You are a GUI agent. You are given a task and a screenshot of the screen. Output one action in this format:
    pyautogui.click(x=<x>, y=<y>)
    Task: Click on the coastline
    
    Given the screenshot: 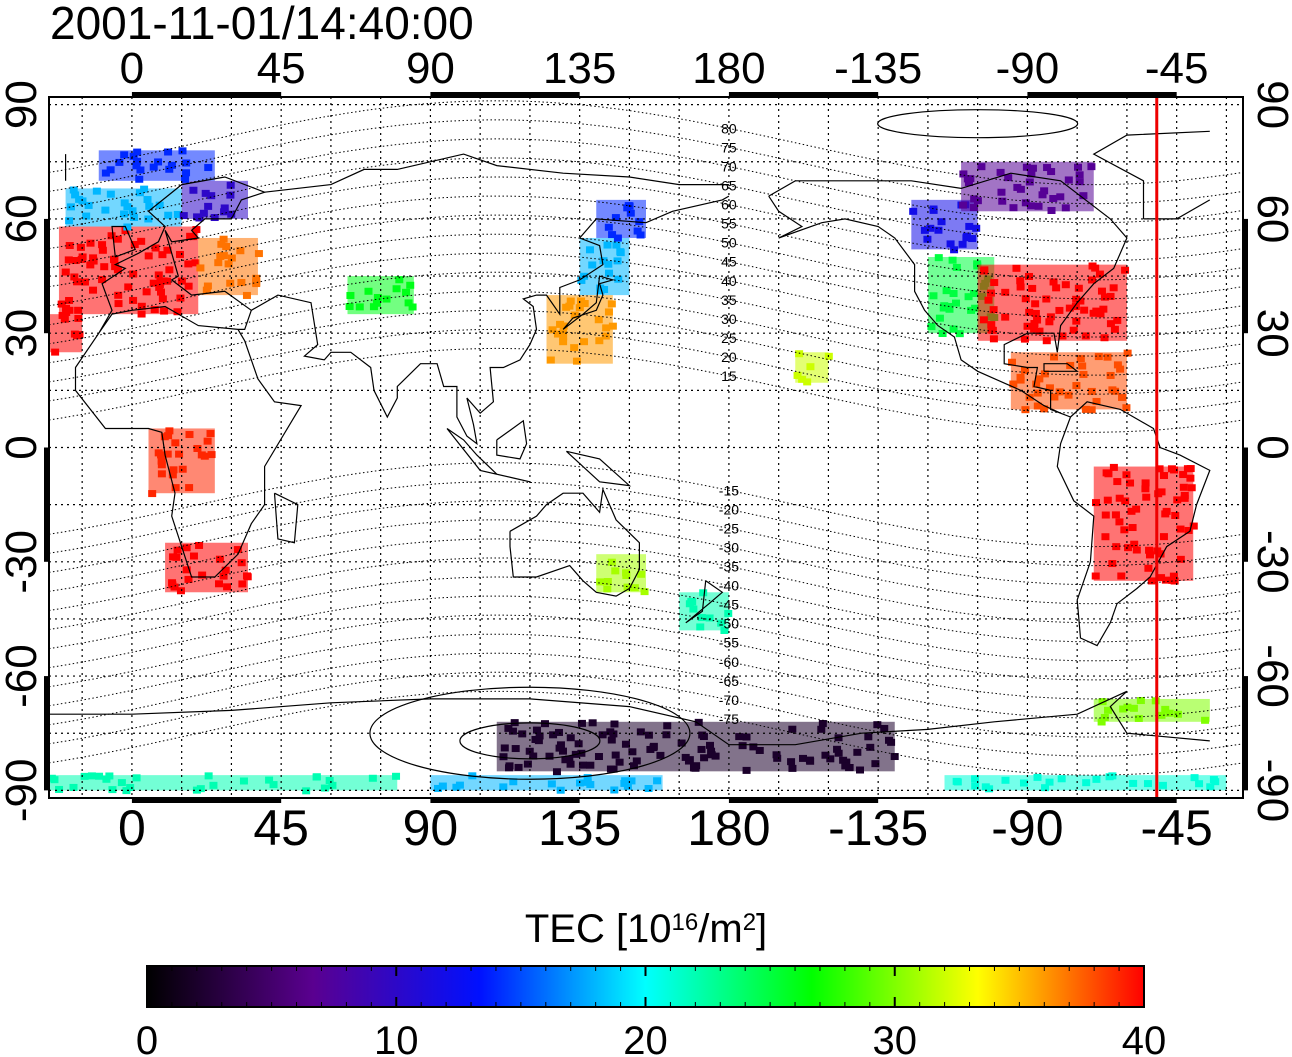 What is the action you would take?
    pyautogui.click(x=496, y=173)
    